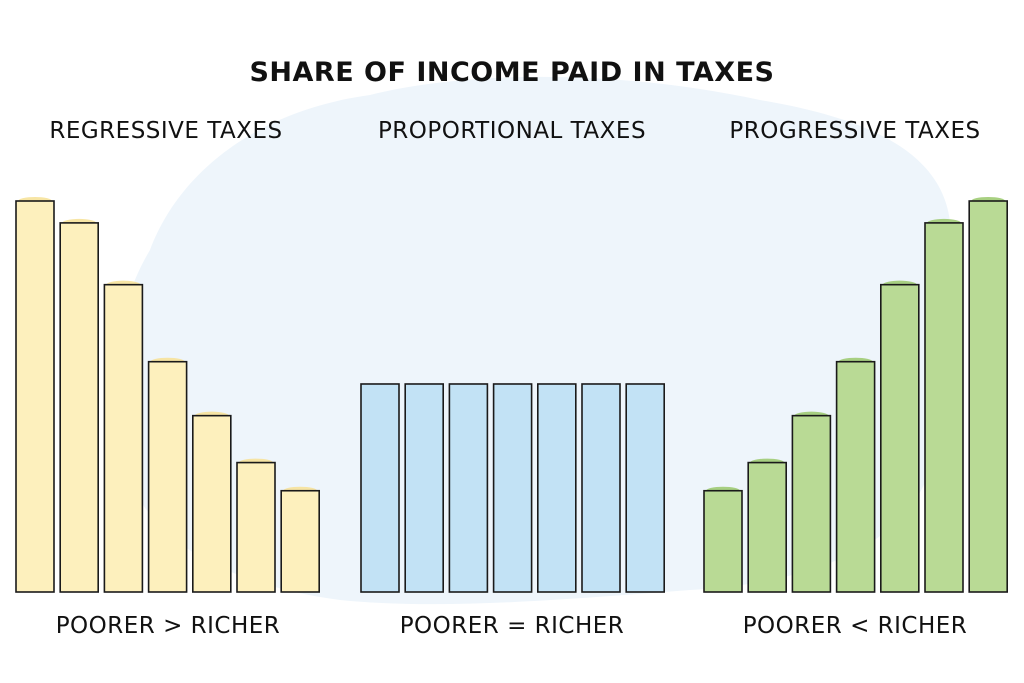 The width and height of the screenshot is (1024, 683). Describe the element at coordinates (512, 131) in the screenshot. I see `panel-title-proportional: PROPORTIONAL TAXES` at that location.